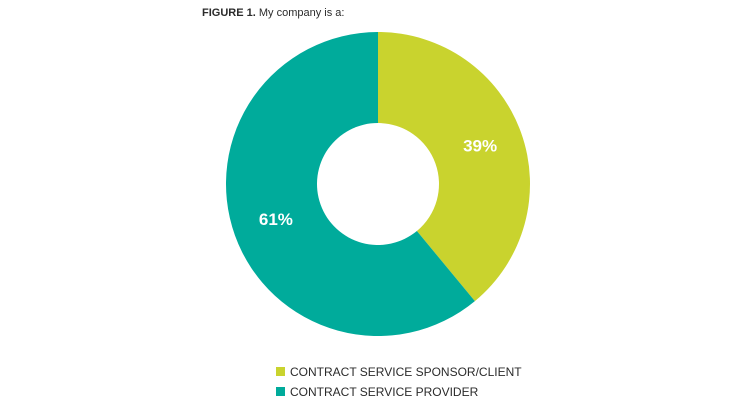 The height and width of the screenshot is (403, 740). Describe the element at coordinates (384, 391) in the screenshot. I see `legend-label-provider: CONTRACT SERVICE PROVIDER` at that location.